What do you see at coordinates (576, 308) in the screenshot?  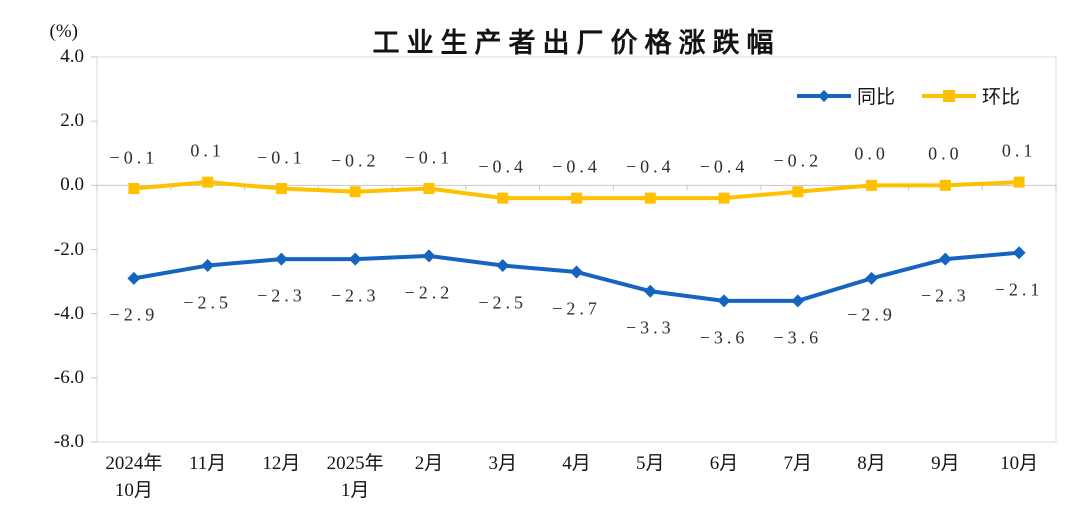 I see `tongbi-data-label: −2.7` at bounding box center [576, 308].